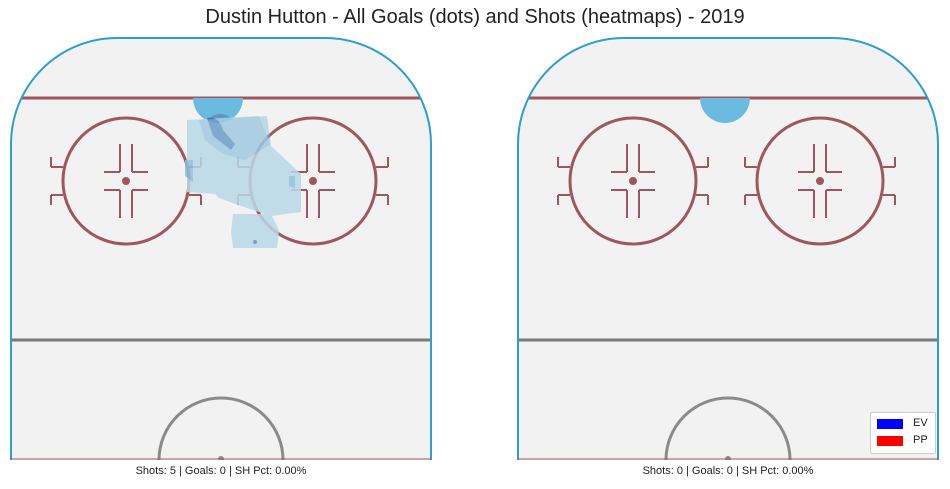  I want to click on legend: EV PP, so click(903, 433).